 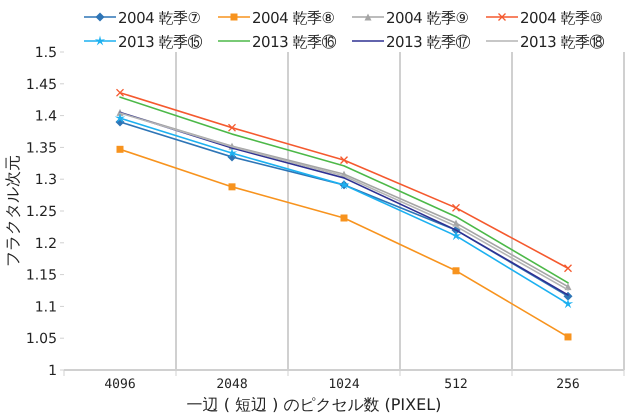 I want to click on y-tick-label: 1.4, so click(x=46, y=116).